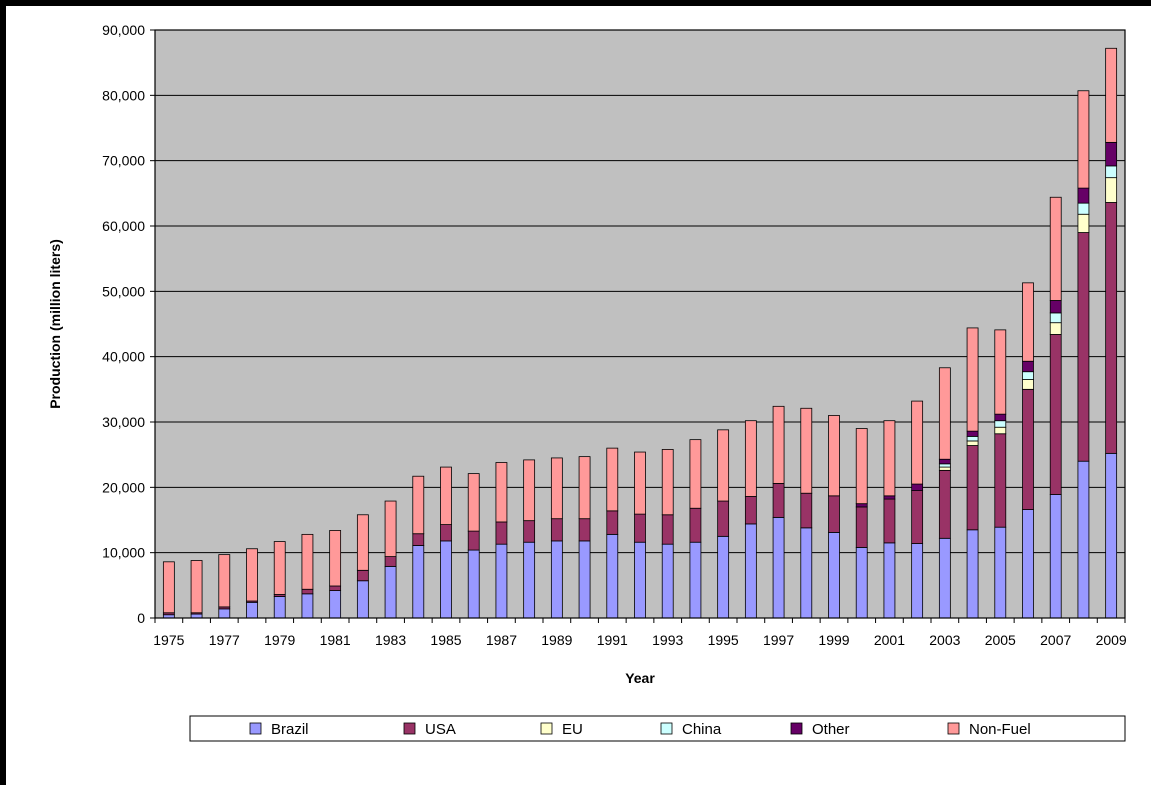  What do you see at coordinates (1055, 318) in the screenshot?
I see `bar-segment-china-2007` at bounding box center [1055, 318].